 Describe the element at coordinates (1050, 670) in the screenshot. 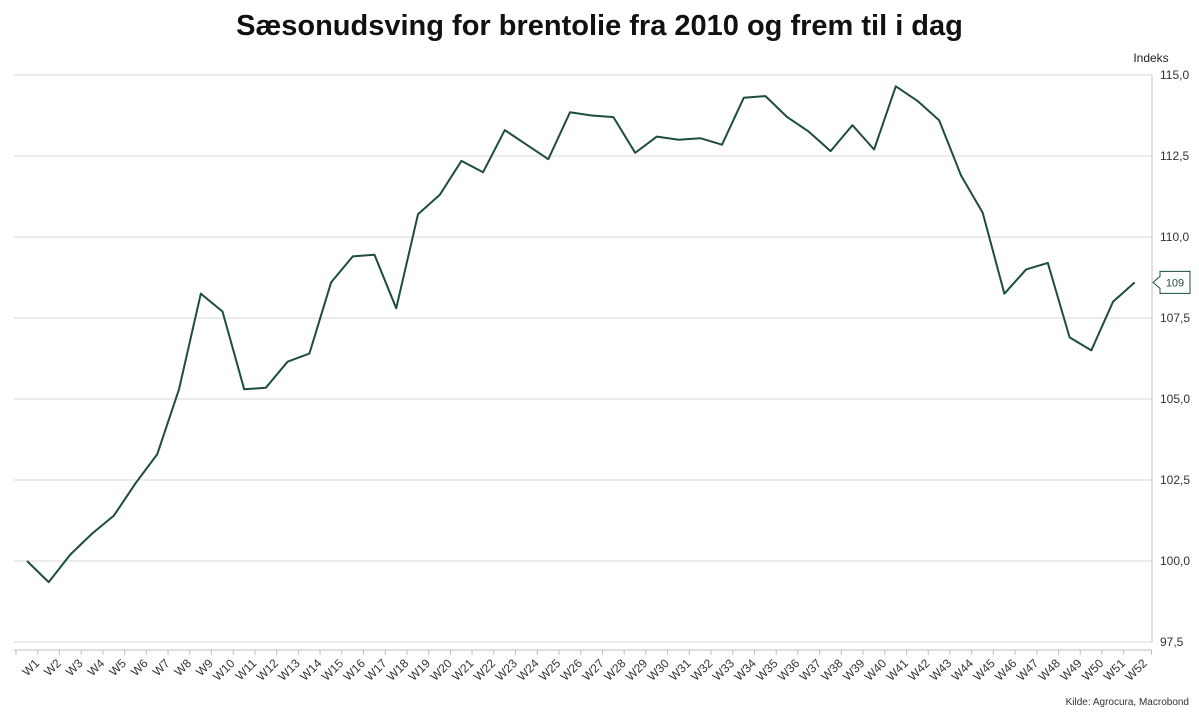

I see `x-tick-label: W48` at that location.